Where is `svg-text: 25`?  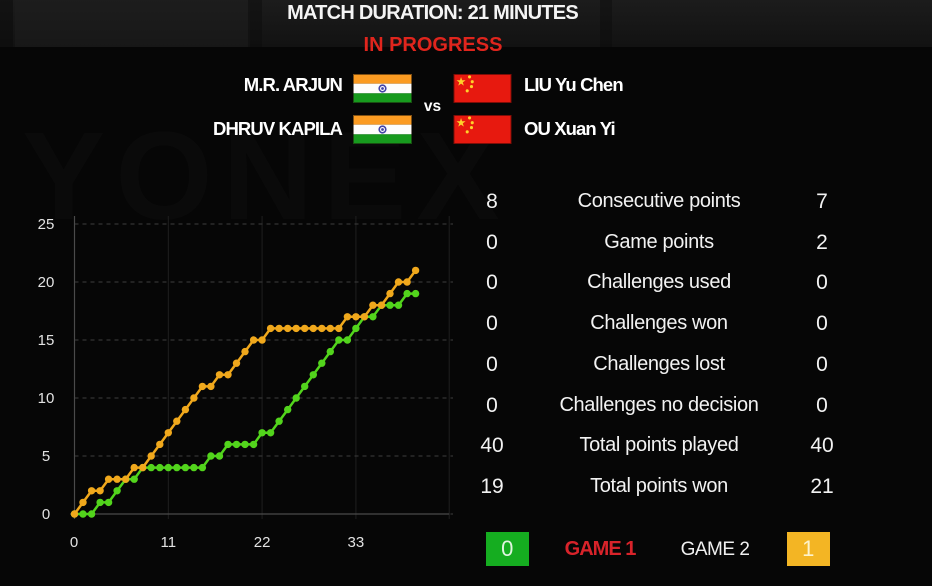
svg-text: 25 is located at coordinates (46, 224).